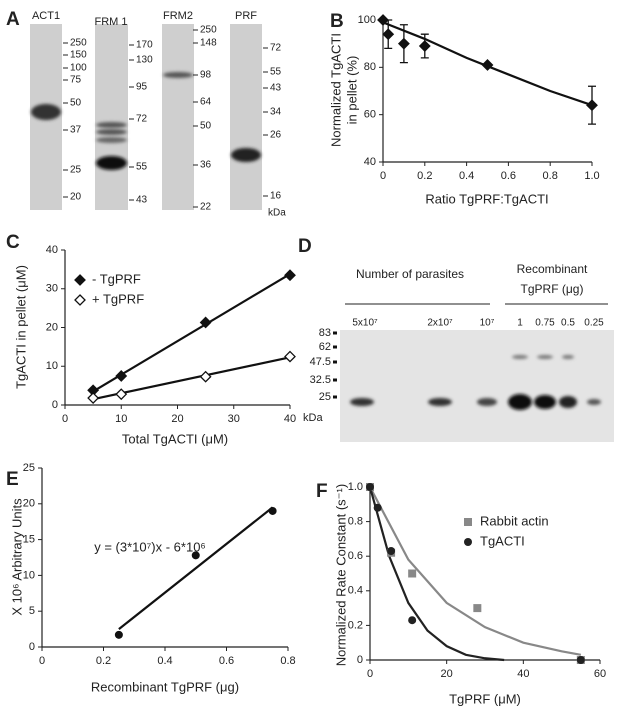  Describe the element at coordinates (568, 323) in the screenshot. I see `lane-label: 0.5` at that location.